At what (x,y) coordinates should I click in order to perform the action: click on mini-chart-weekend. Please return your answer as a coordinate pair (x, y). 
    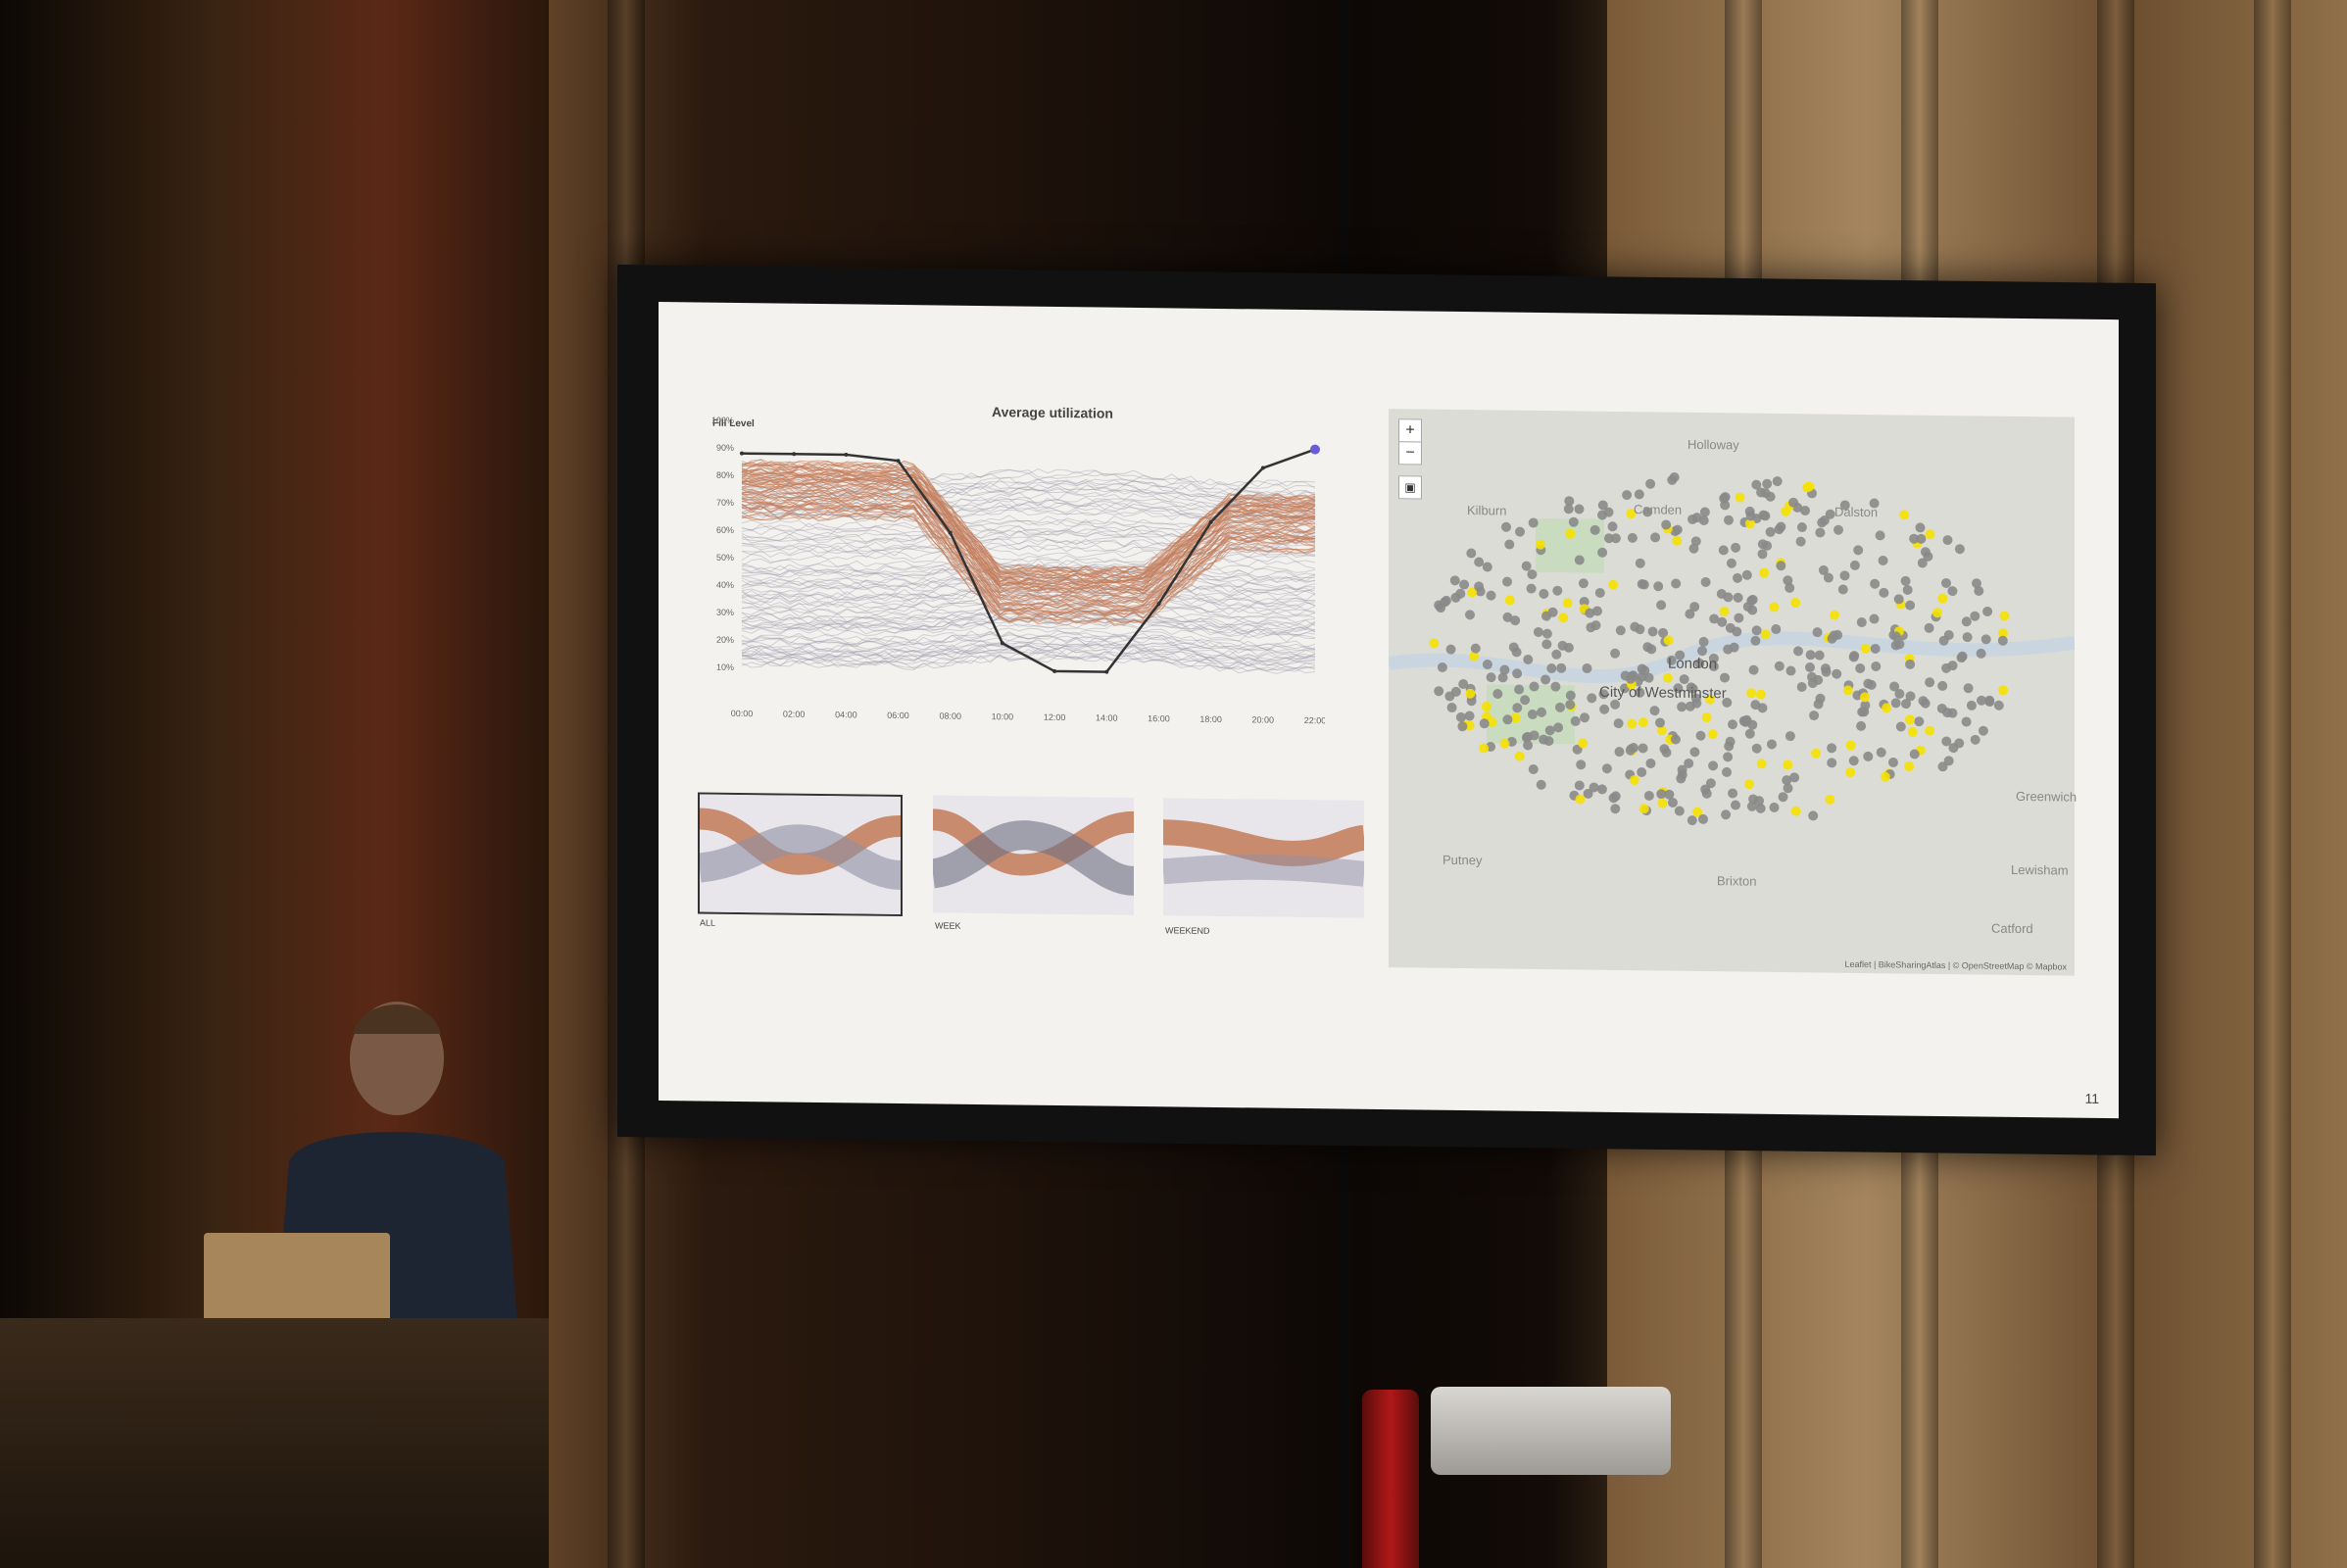
    Looking at the image, I should click on (1264, 858).